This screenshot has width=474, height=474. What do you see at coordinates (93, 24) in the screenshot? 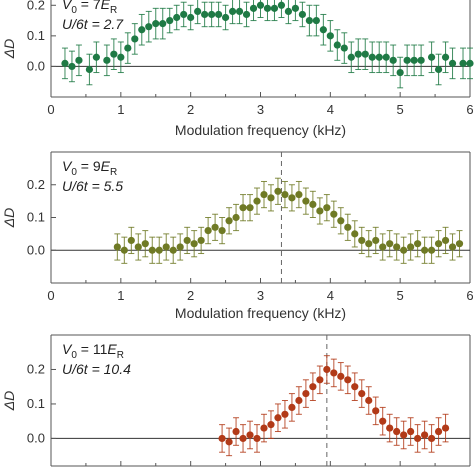
I see `annotation-u6t: U/6t = 2.7` at bounding box center [93, 24].